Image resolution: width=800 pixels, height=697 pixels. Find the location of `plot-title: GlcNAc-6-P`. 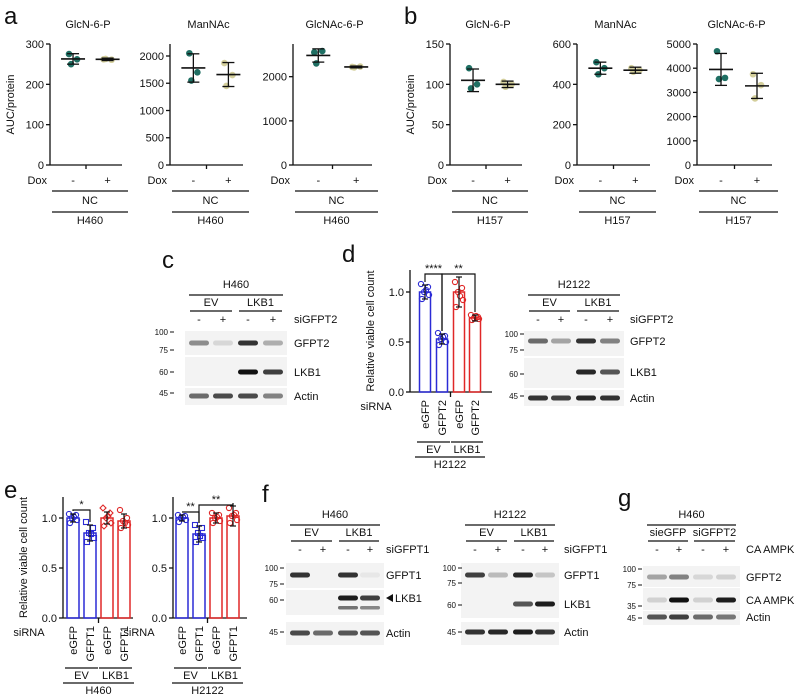

plot-title: GlcNAc-6-P is located at coordinates (334, 25).